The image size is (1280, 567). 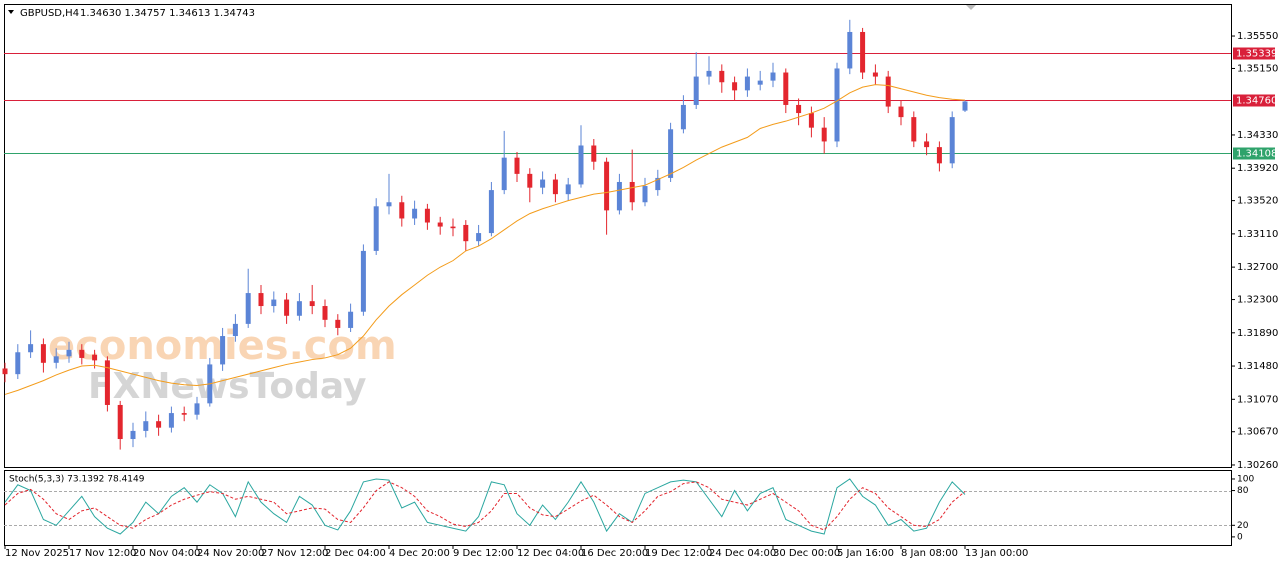 What do you see at coordinates (419, 553) in the screenshot?
I see `x-tick-label: 4 Dec 20:00` at bounding box center [419, 553].